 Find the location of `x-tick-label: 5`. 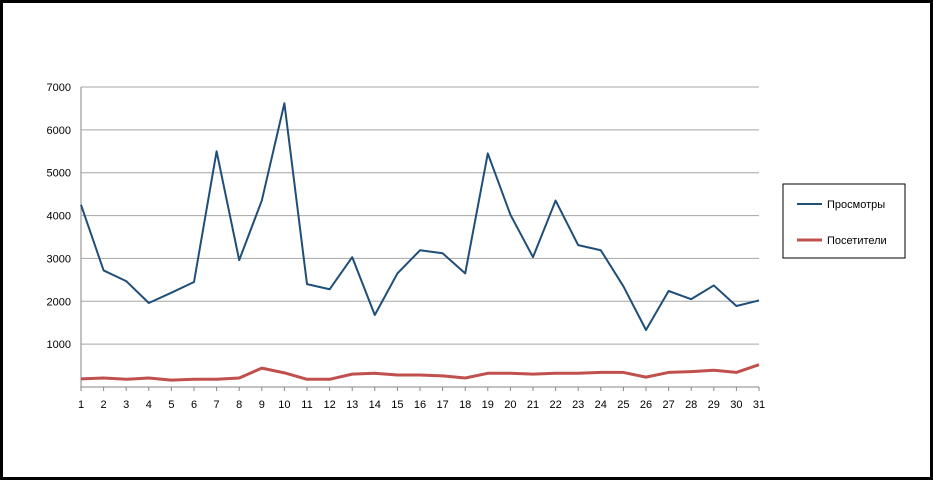

x-tick-label: 5 is located at coordinates (171, 405).